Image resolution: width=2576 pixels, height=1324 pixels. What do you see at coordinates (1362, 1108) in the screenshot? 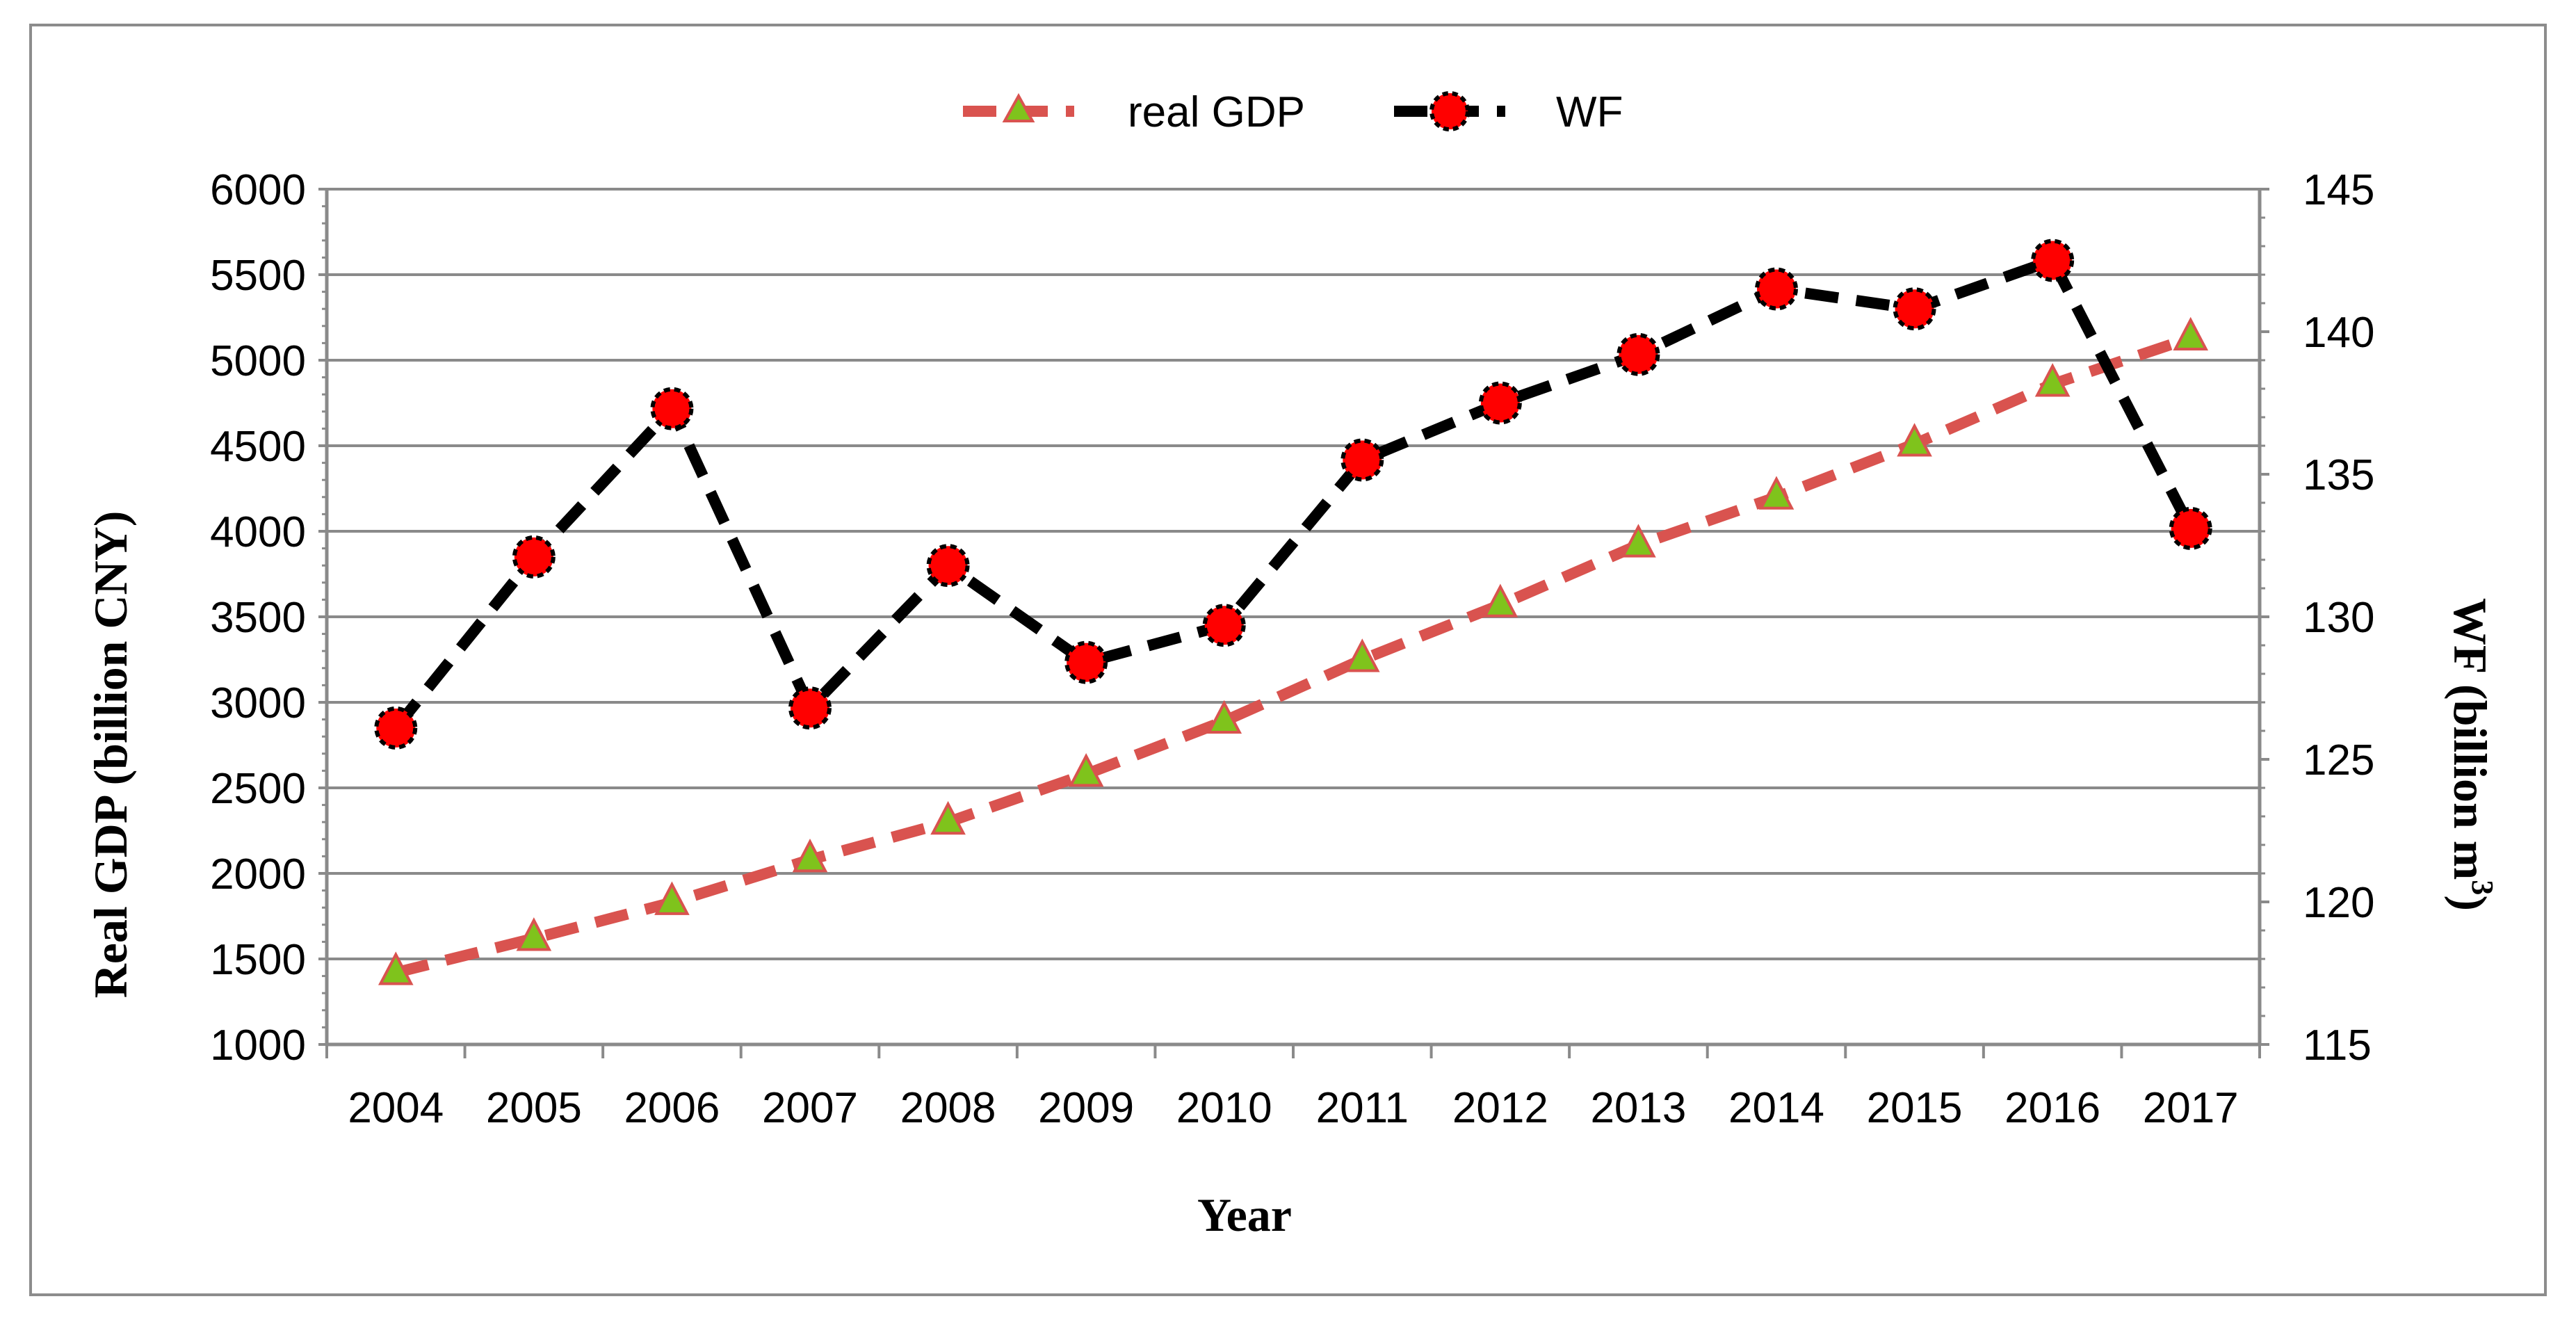
I see `x-tick-label: 2011` at bounding box center [1362, 1108].